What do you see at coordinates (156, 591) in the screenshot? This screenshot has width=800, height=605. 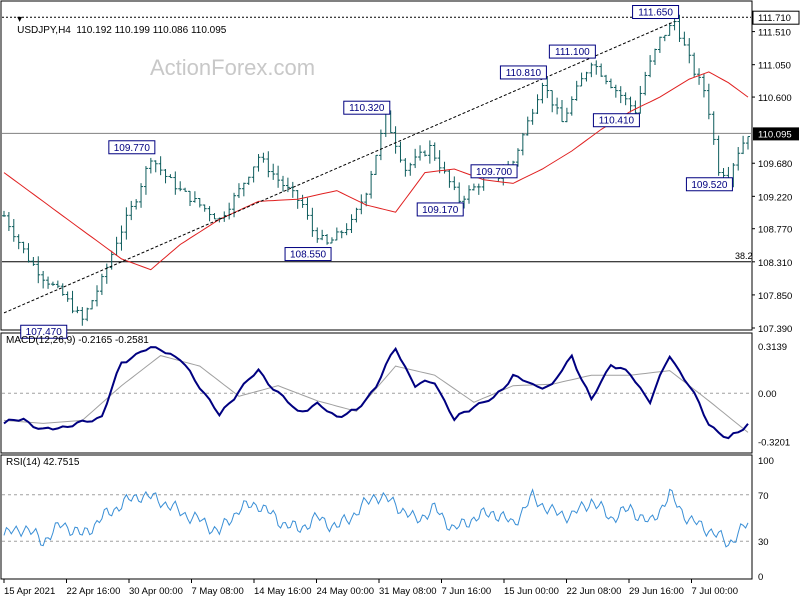 I see `x-tick-label: 30 Apr 00:00` at bounding box center [156, 591].